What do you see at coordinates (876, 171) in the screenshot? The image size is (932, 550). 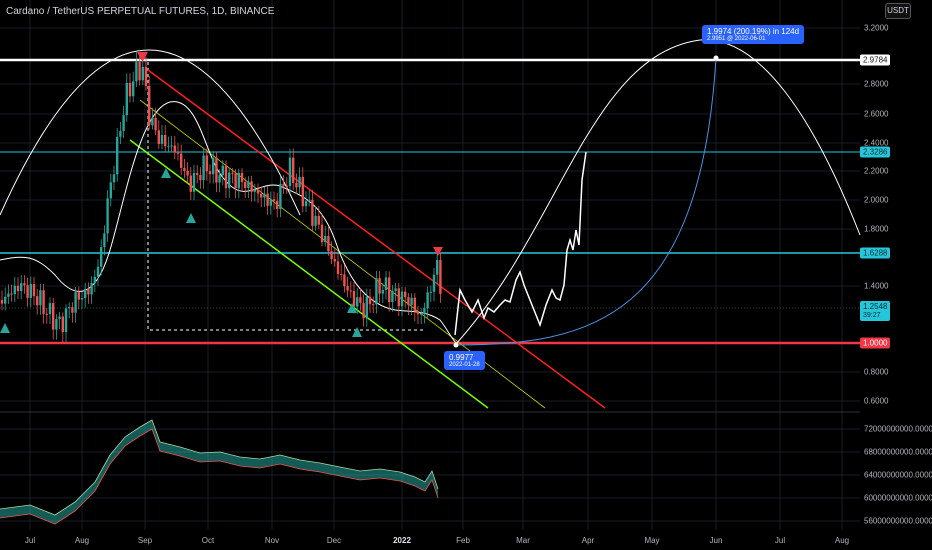 I see `price-axis-label: 2.2000` at bounding box center [876, 171].